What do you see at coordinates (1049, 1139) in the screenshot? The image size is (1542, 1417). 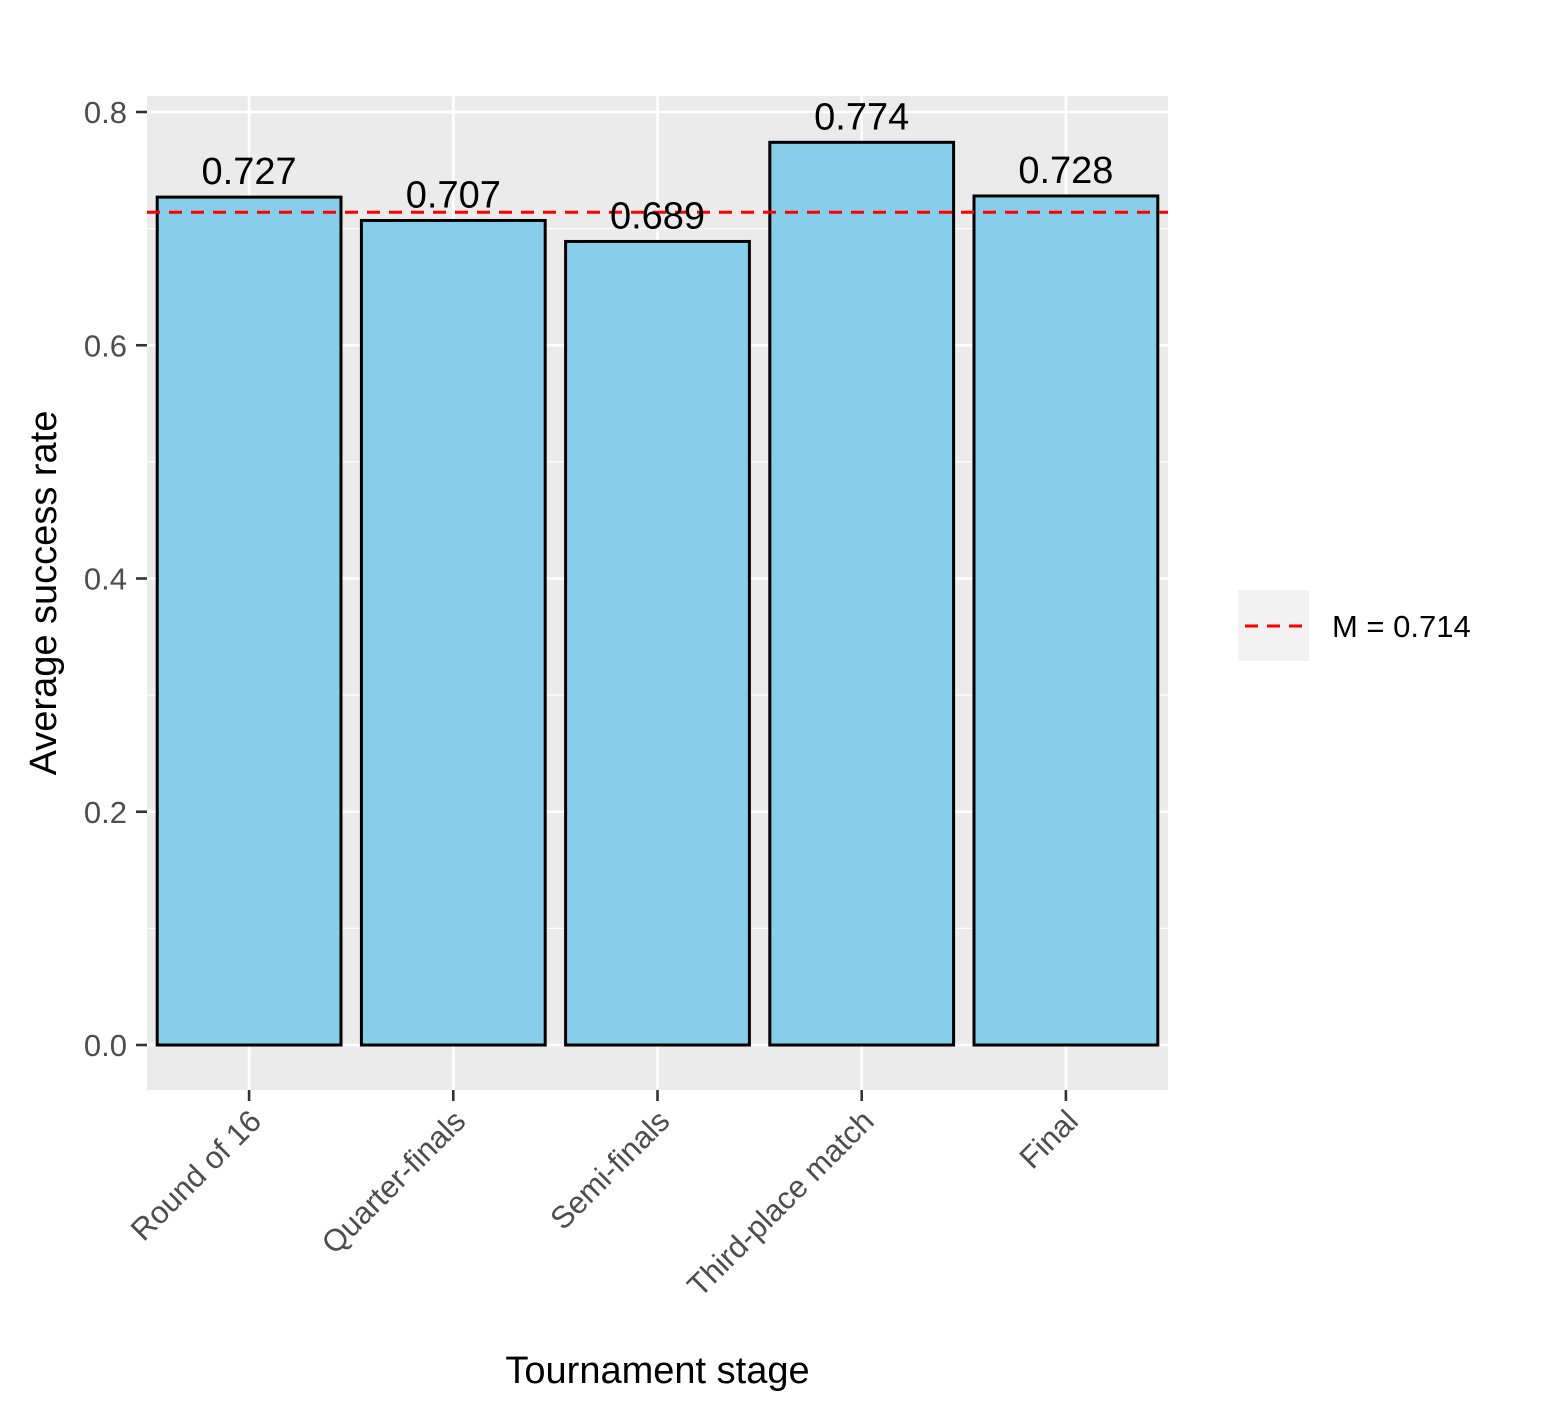 I see `x-tick-label: Final` at bounding box center [1049, 1139].